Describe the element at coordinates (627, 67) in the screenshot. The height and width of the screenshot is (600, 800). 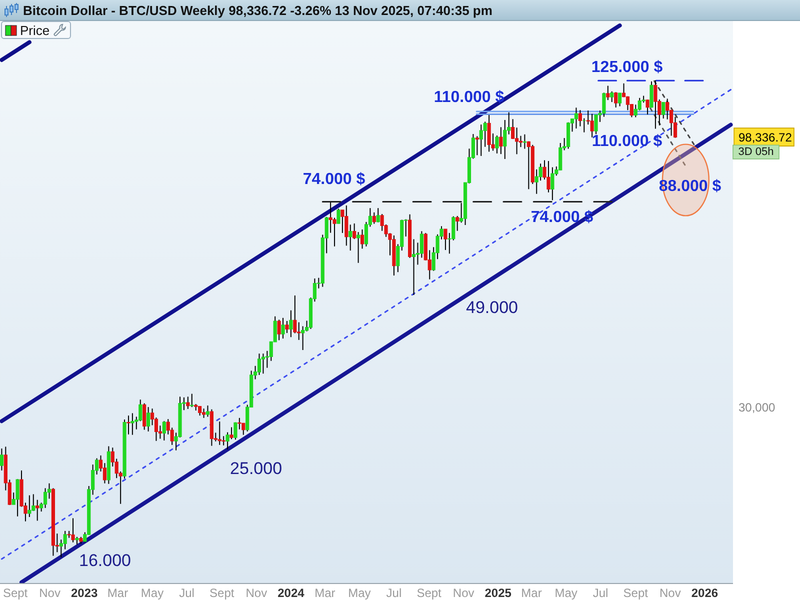
I see `annotation: 125.000 $` at that location.